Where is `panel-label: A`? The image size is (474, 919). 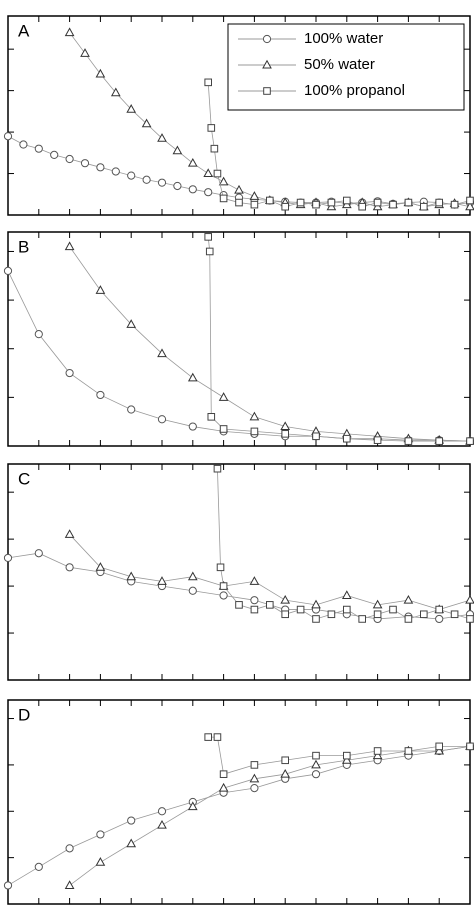 panel-label: A is located at coordinates (24, 30).